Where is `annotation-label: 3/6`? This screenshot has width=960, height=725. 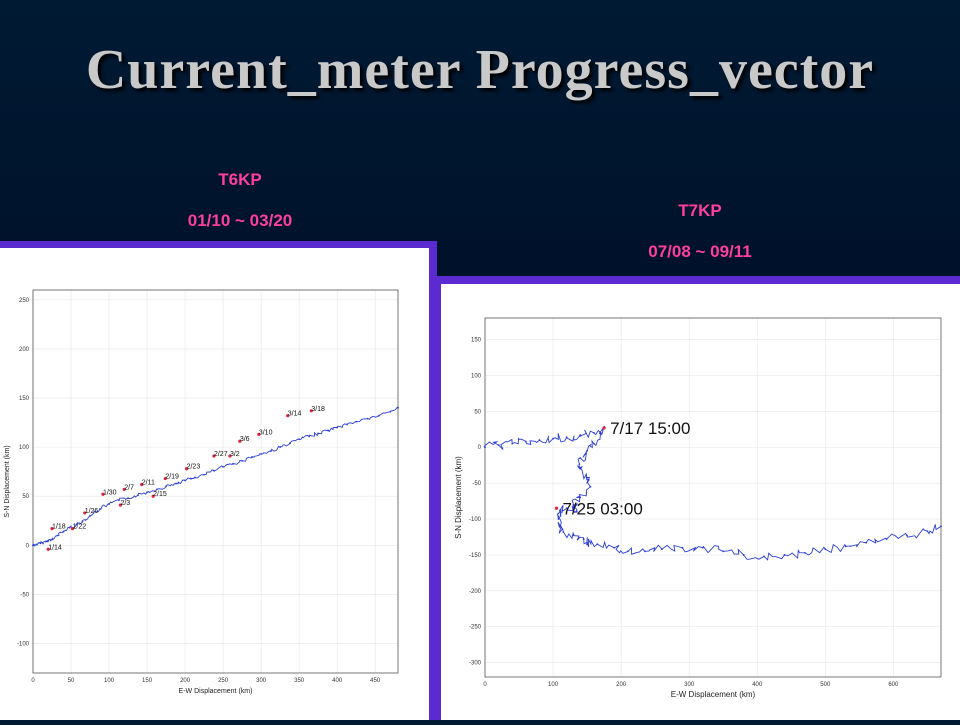
annotation-label: 3/6 is located at coordinates (245, 439).